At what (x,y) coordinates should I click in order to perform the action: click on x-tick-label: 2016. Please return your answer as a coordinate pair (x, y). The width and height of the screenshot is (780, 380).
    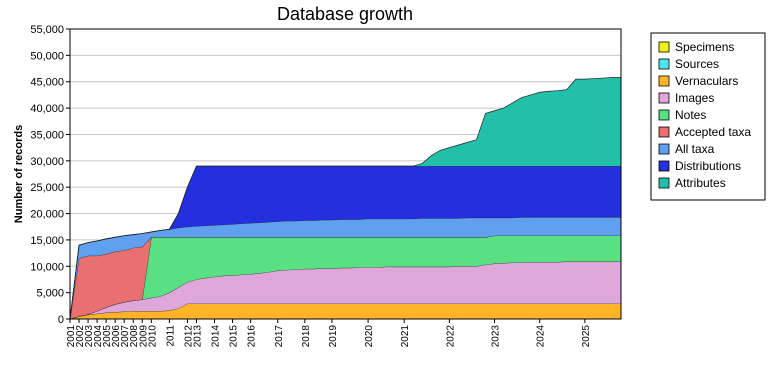
    Looking at the image, I should click on (252, 336).